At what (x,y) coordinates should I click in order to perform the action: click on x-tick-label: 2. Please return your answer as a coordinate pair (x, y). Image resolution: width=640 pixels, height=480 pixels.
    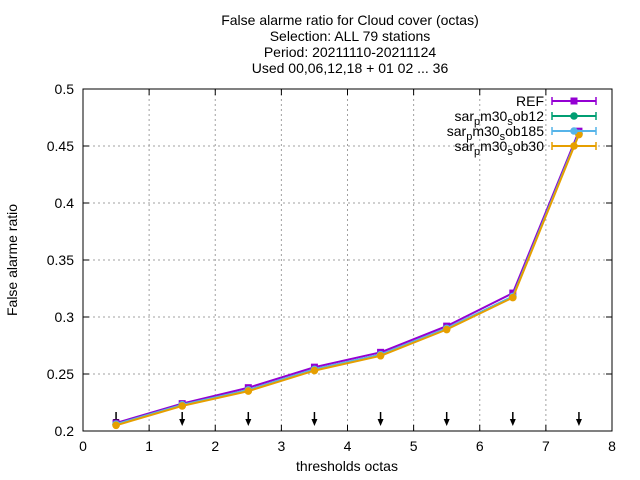
    Looking at the image, I should click on (215, 446).